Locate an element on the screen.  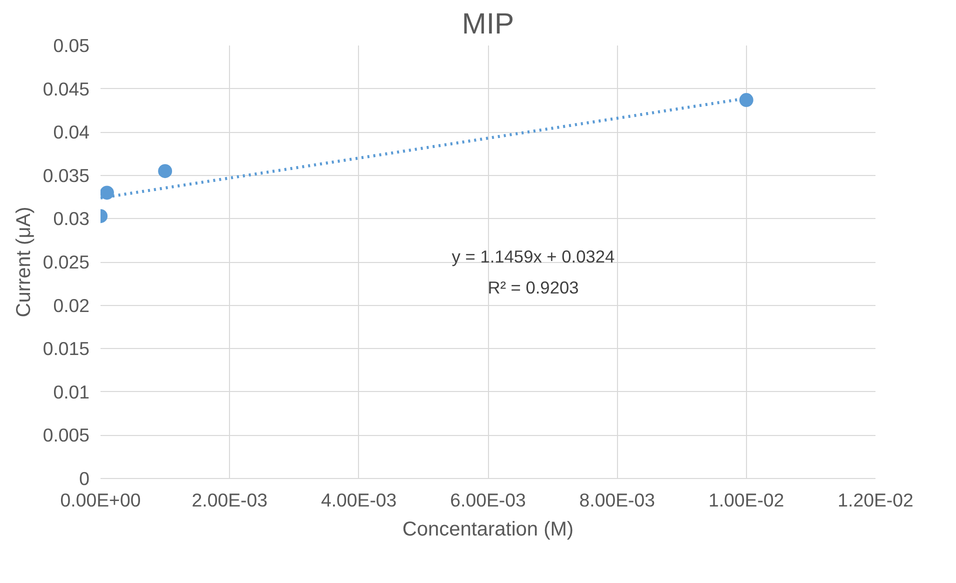
x-tick-label: 0.00E+00 is located at coordinates (100, 500).